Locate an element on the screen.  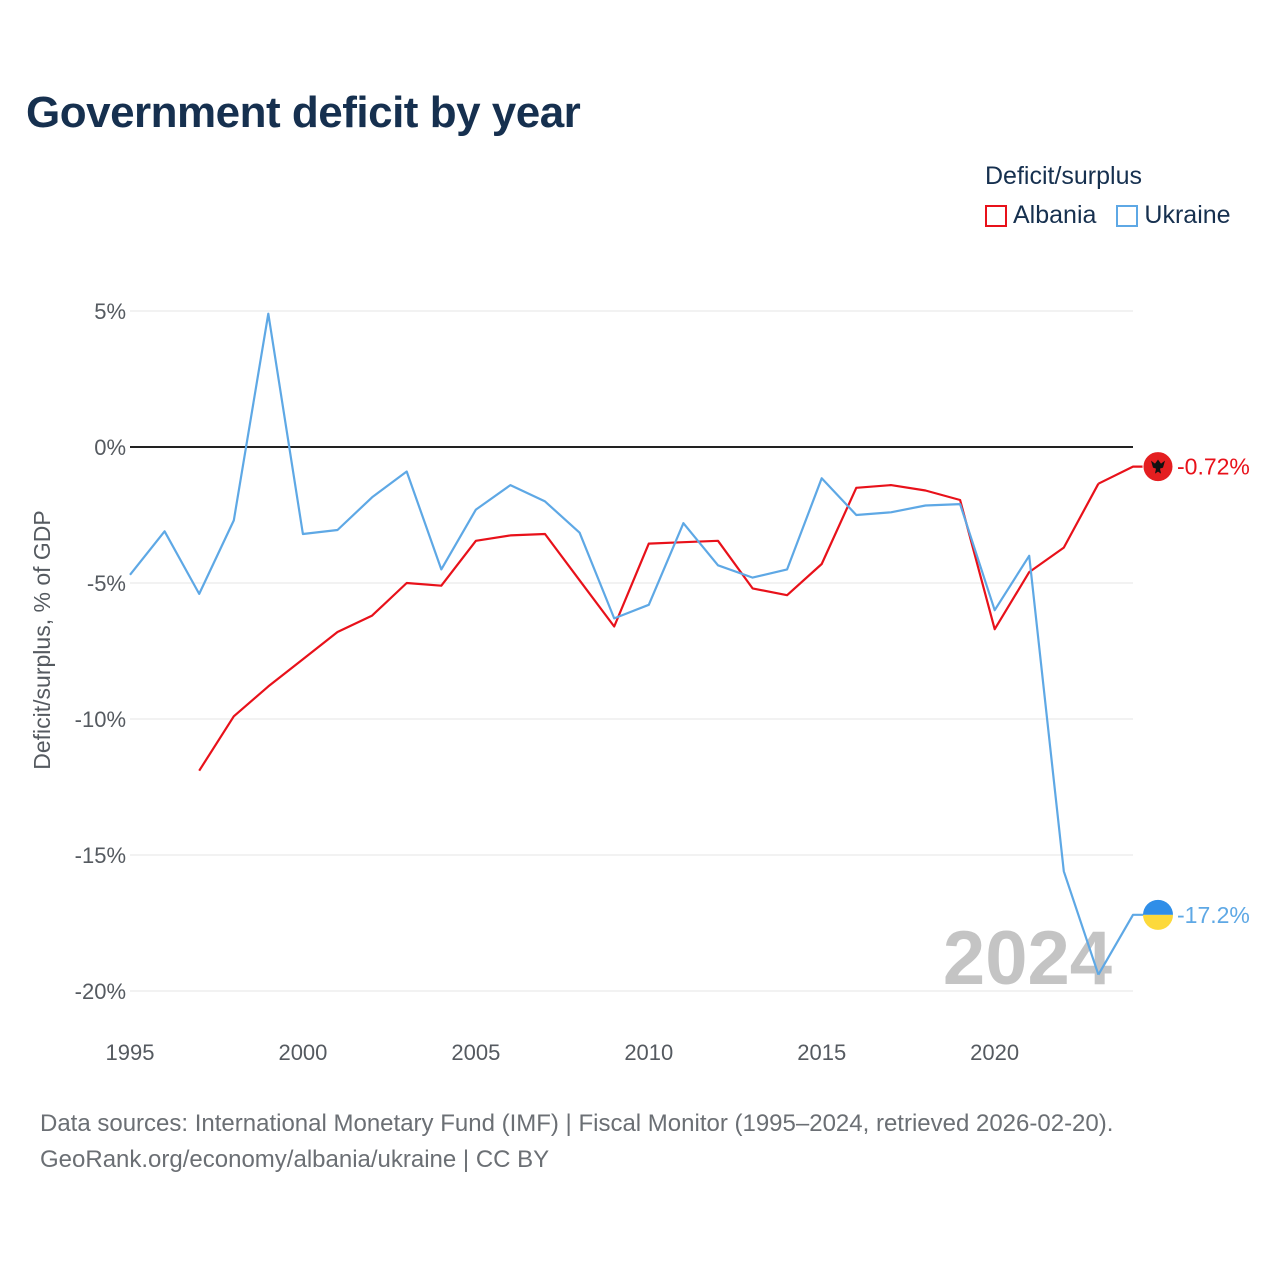
legend-title: Deficit/surplus is located at coordinates (1063, 176).